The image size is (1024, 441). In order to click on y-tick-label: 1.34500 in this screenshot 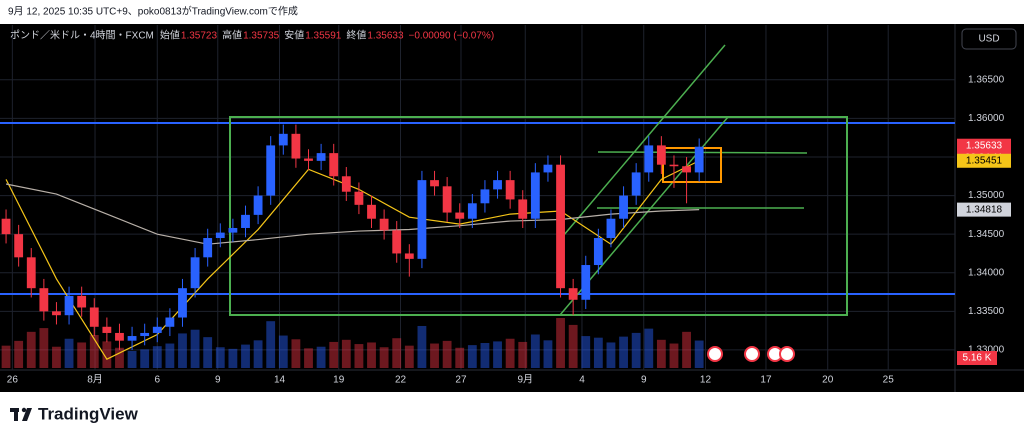, I will do `click(986, 234)`.